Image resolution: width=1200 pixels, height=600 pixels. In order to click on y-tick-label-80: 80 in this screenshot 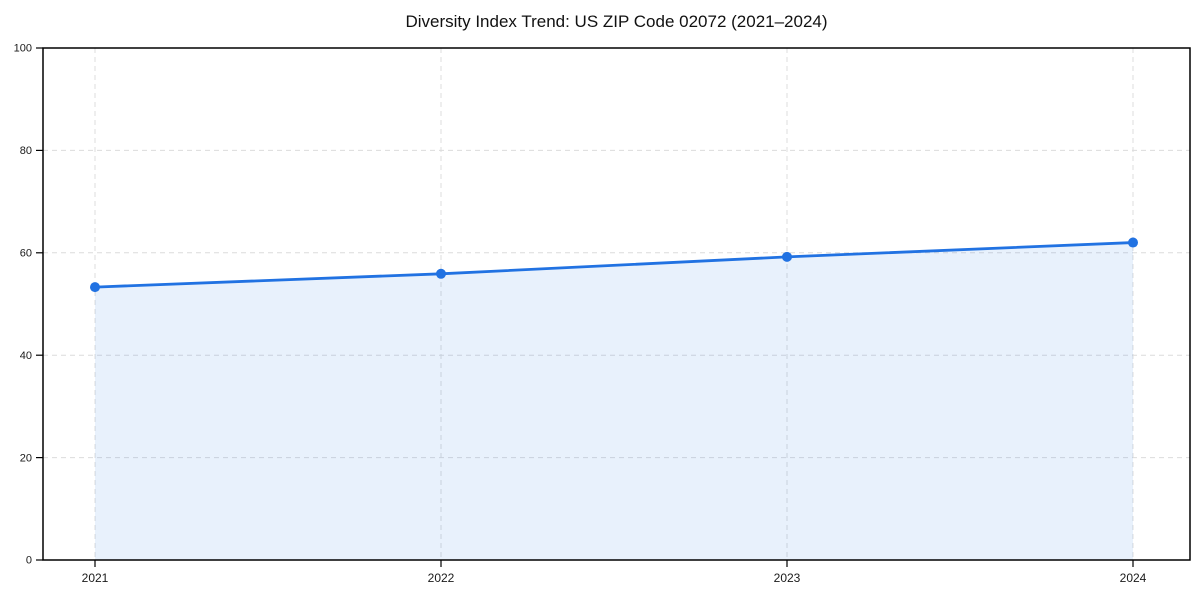, I will do `click(26, 151)`.